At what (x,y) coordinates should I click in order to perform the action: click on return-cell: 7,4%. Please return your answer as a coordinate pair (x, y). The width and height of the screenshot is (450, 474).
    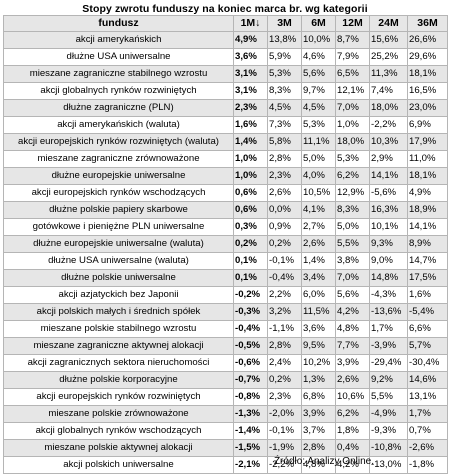
    Looking at the image, I should click on (388, 91).